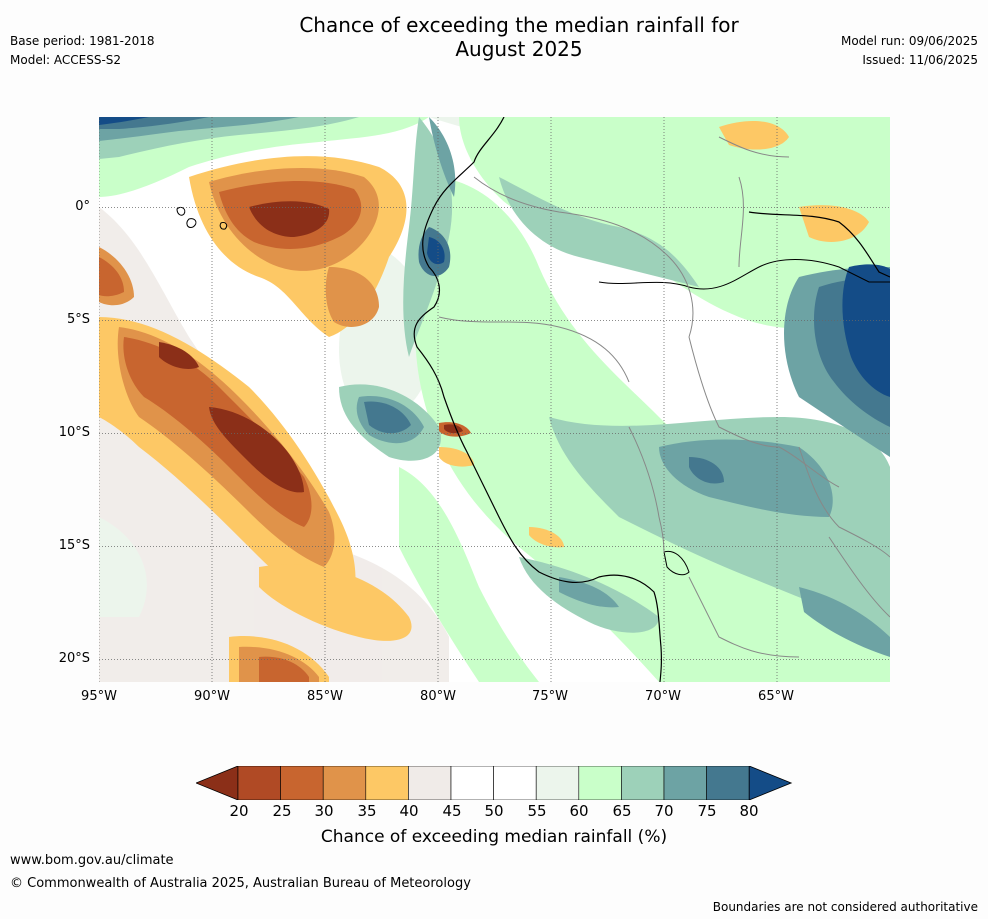  I want to click on river-outline, so click(744, 274).